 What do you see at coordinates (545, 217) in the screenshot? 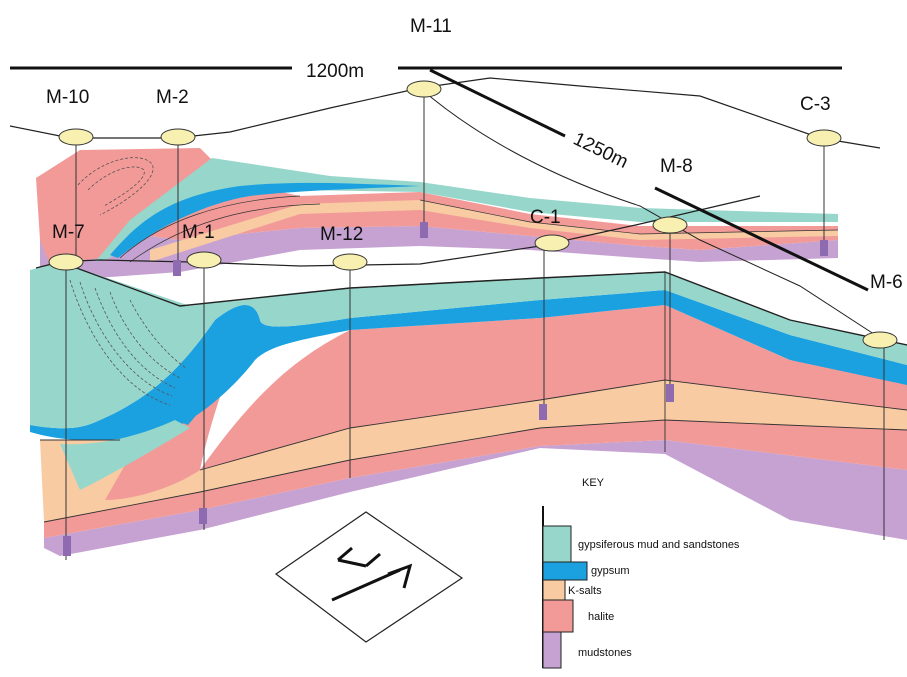
I see `well-label-c1: C-1` at bounding box center [545, 217].